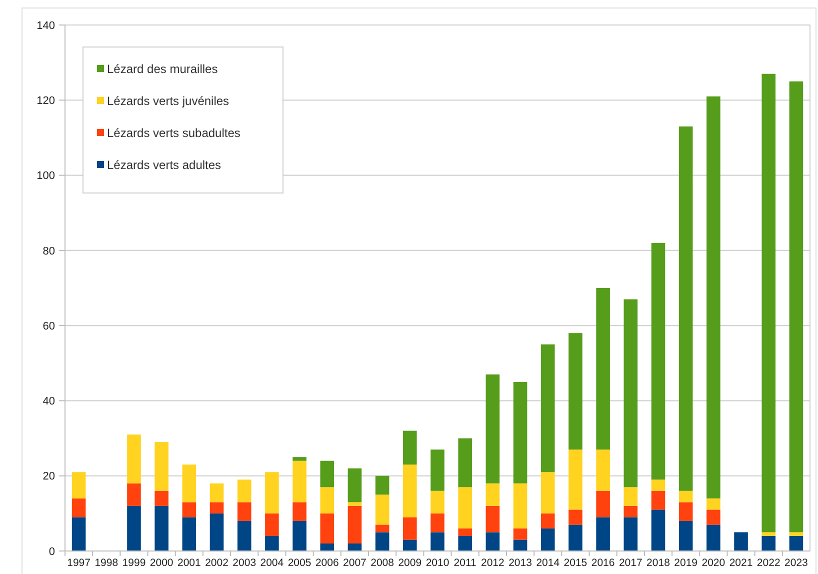 The image size is (818, 574). What do you see at coordinates (465, 563) in the screenshot?
I see `x-tick-label: 2011` at bounding box center [465, 563].